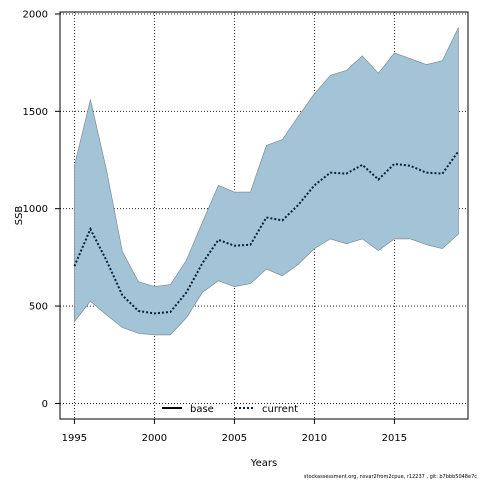 This screenshot has height=480, width=480. What do you see at coordinates (280, 409) in the screenshot?
I see `legend-label-current: current` at bounding box center [280, 409].